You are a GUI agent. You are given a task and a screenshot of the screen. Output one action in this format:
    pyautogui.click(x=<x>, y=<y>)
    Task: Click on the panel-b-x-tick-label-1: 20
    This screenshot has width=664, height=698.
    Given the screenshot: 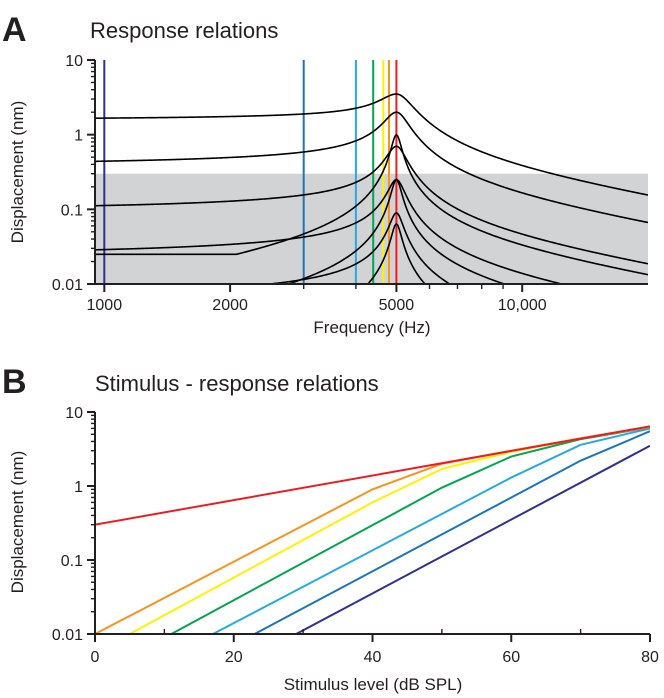 What is the action you would take?
    pyautogui.click(x=234, y=657)
    